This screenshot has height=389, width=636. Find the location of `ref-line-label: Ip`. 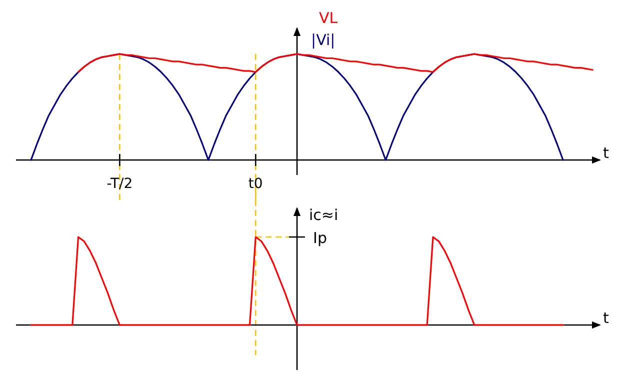

ref-line-label: Ip is located at coordinates (320, 238).